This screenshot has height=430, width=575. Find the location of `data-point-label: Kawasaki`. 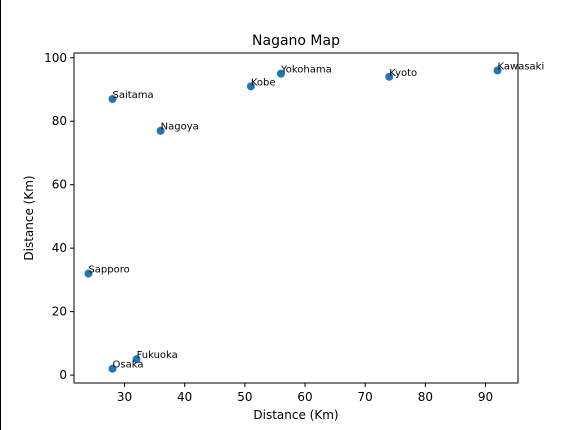

data-point-label: Kawasaki is located at coordinates (521, 66).